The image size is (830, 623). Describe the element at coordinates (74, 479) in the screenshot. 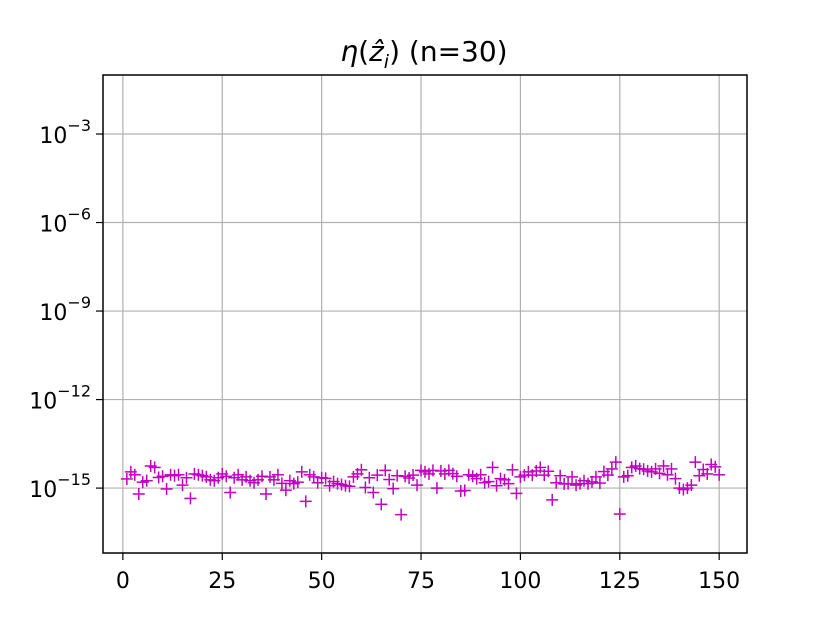

I see `y-tick-exponent: −15` at that location.